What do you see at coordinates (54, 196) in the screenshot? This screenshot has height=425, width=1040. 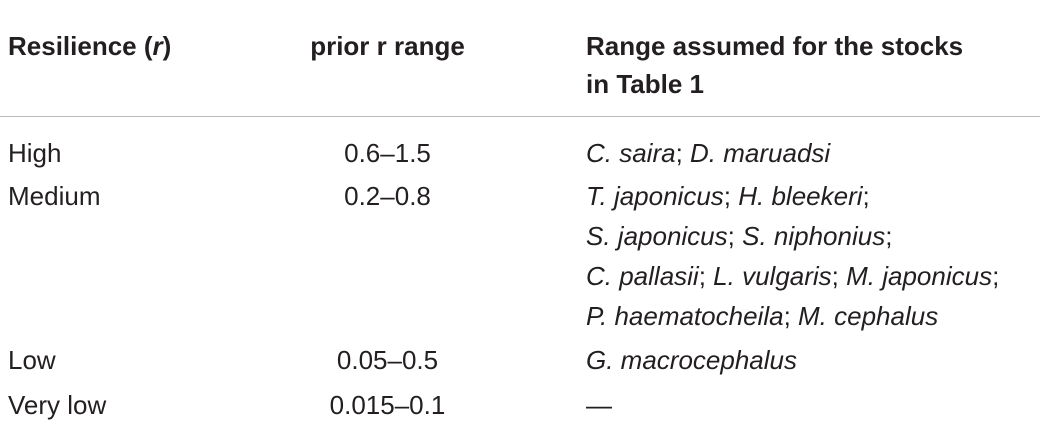 I see `resilience-cell: Medium` at bounding box center [54, 196].